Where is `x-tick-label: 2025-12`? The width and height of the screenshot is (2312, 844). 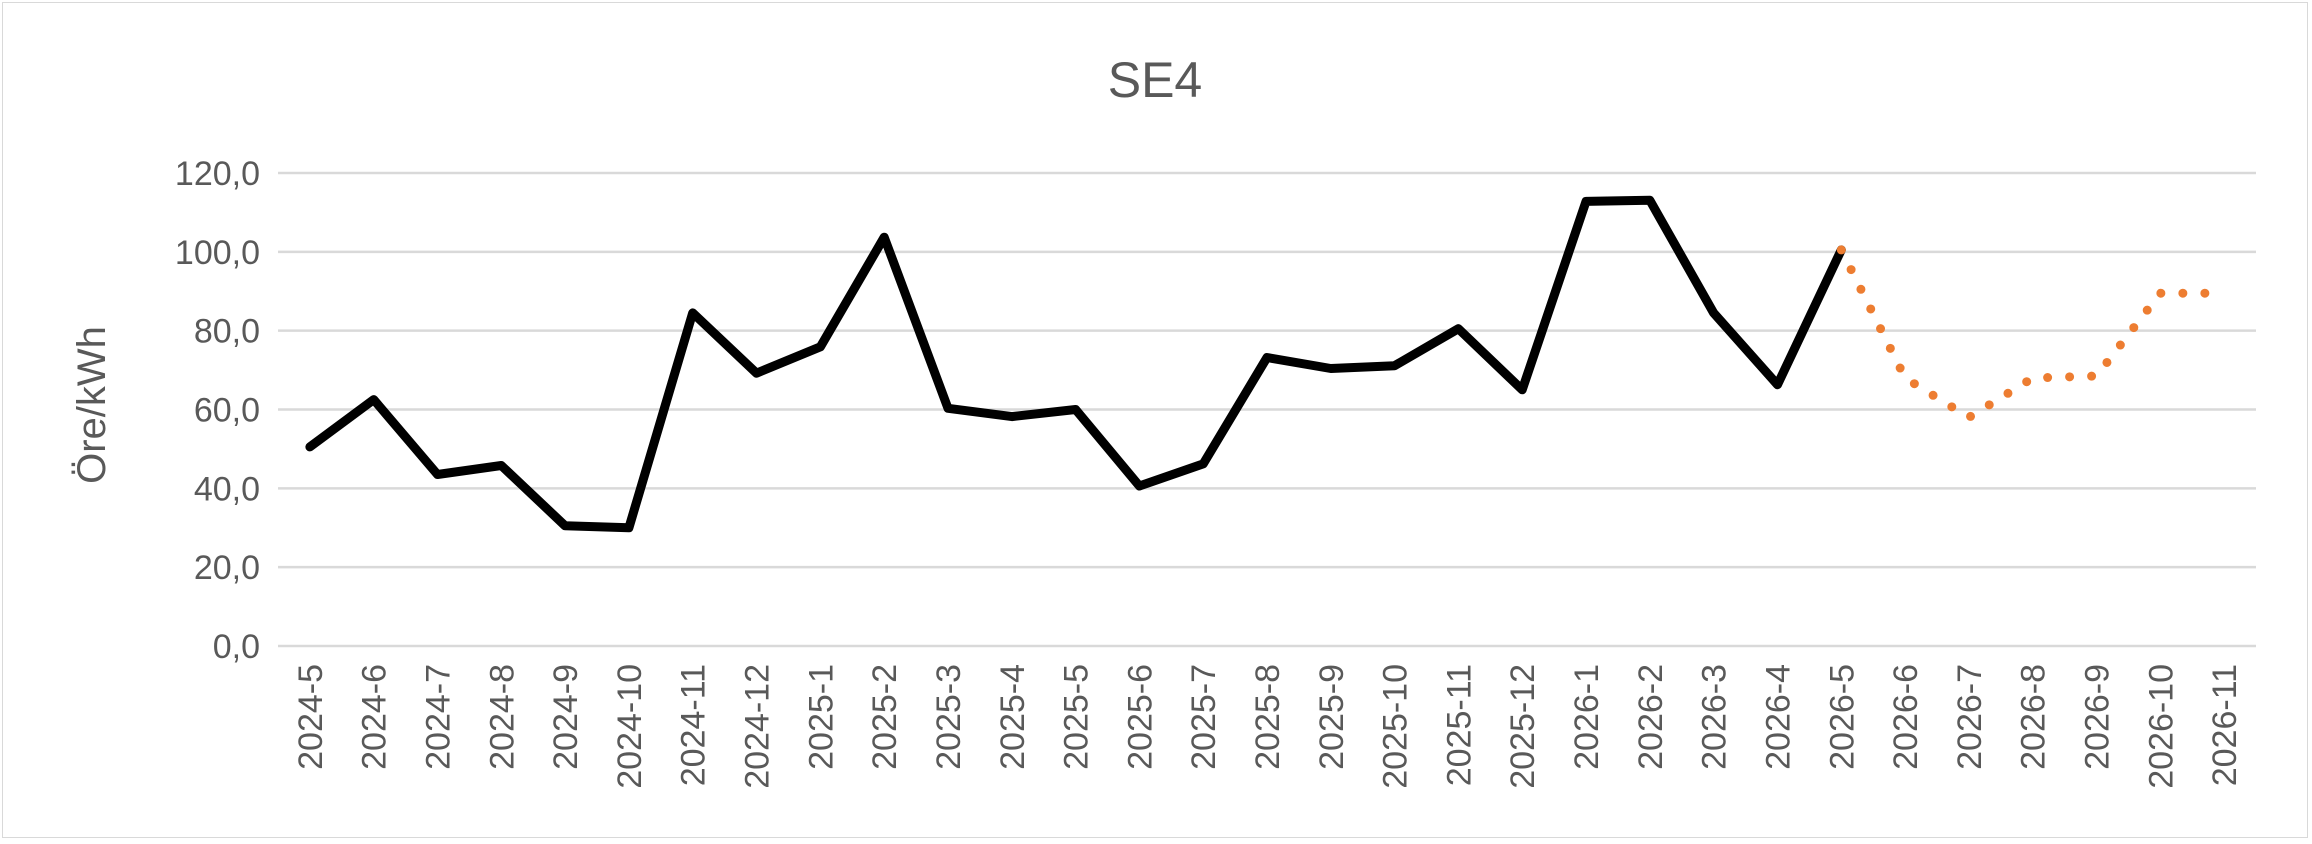 x-tick-label: 2025-12 is located at coordinates (1523, 726).